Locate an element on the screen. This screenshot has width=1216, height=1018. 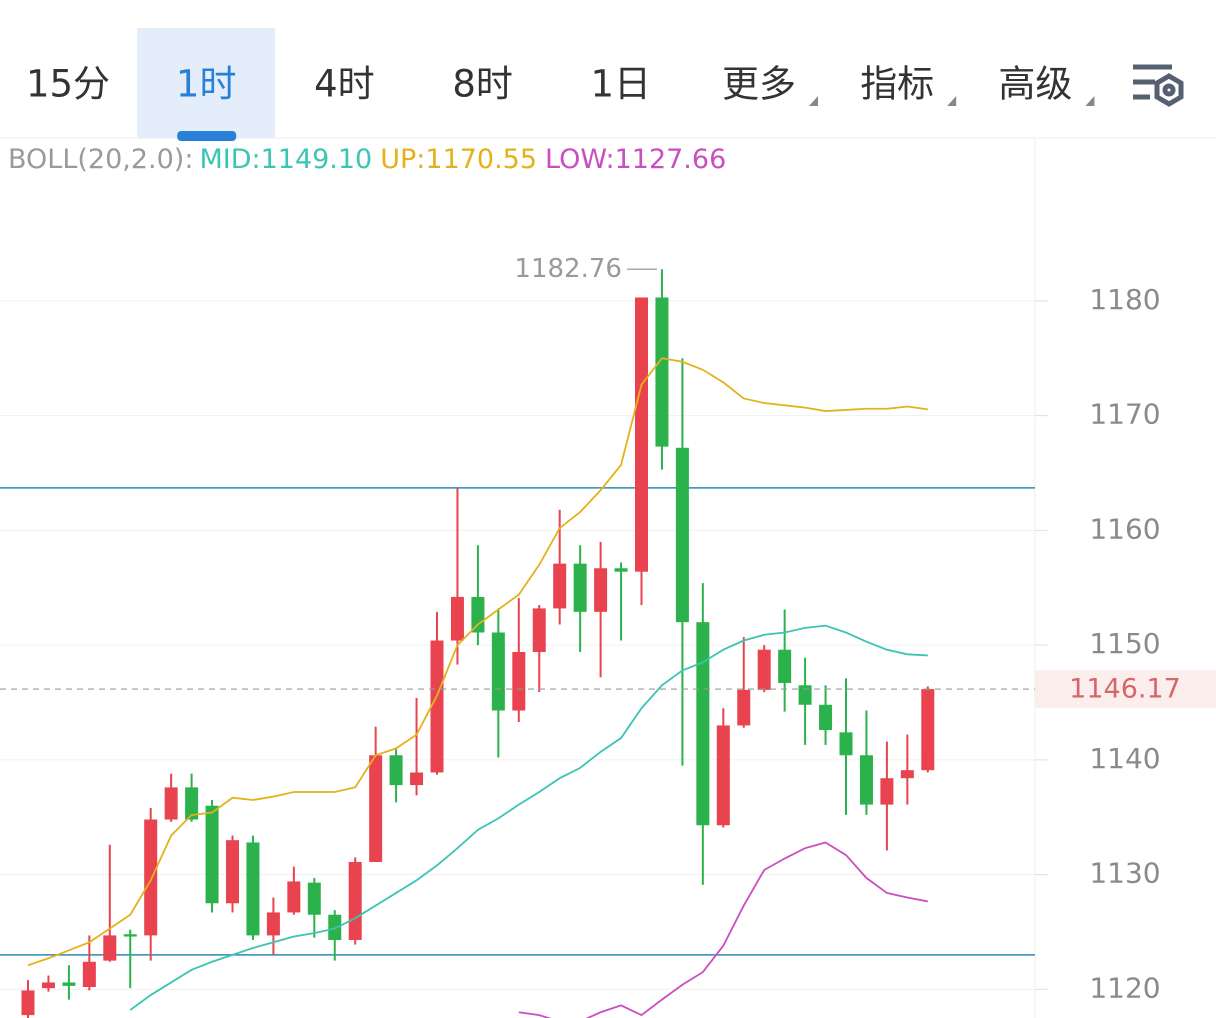
y-tick-label: 1160 is located at coordinates (1124, 528).